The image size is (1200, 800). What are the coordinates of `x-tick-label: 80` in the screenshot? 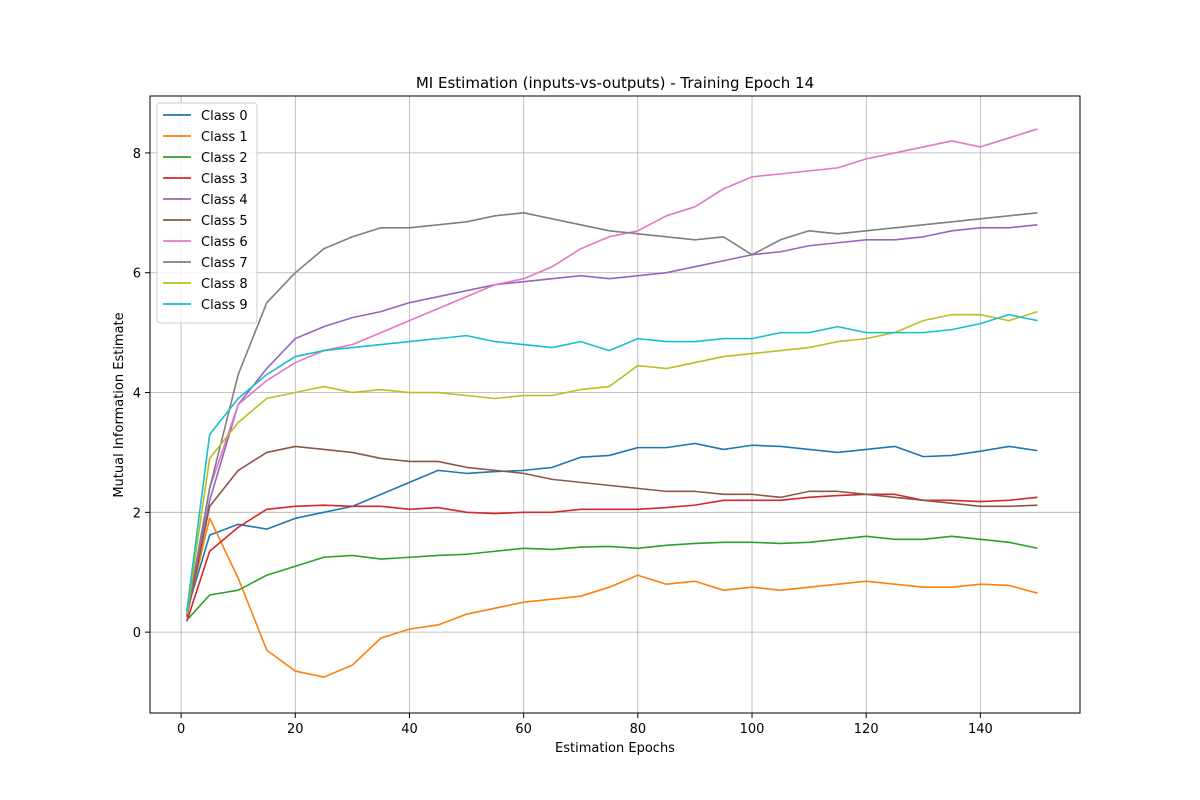 It's located at (638, 729).